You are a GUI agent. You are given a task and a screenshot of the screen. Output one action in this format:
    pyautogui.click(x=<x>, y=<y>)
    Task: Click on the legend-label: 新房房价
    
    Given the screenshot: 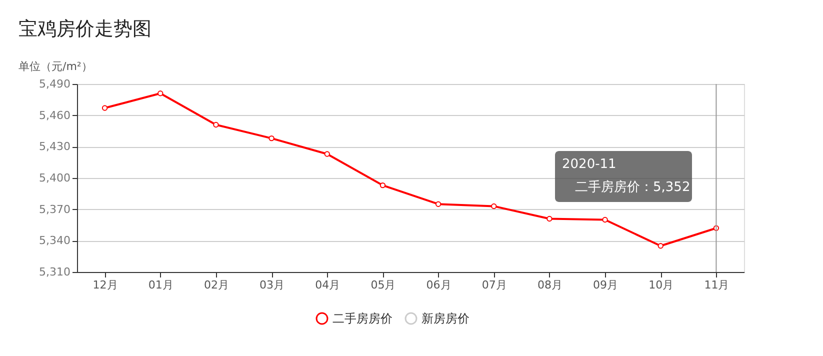 What is the action you would take?
    pyautogui.click(x=446, y=319)
    